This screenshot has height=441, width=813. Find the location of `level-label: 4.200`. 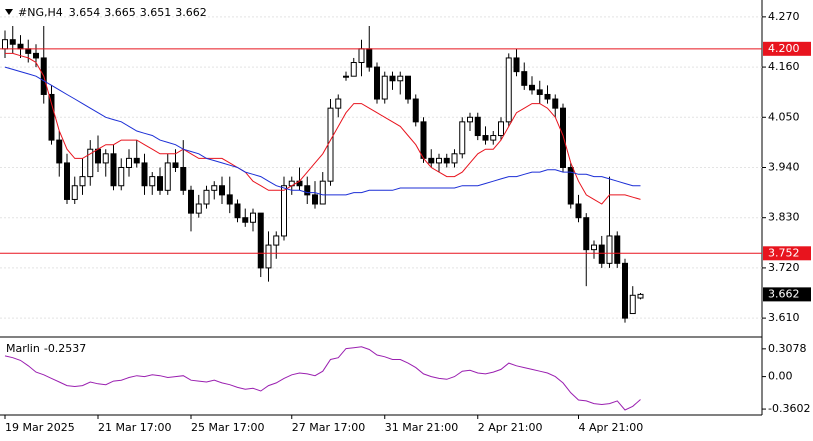

level-label: 4.200 is located at coordinates (784, 48).